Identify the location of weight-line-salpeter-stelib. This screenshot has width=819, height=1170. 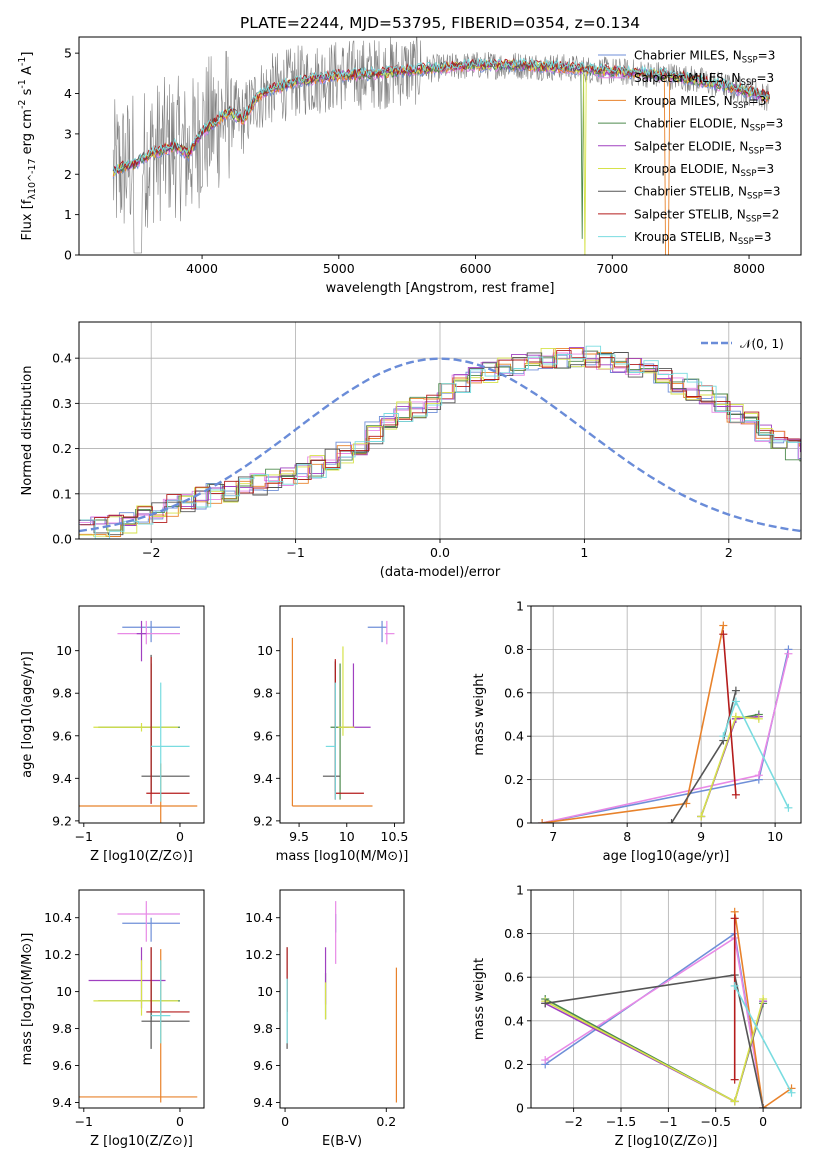
(729, 714).